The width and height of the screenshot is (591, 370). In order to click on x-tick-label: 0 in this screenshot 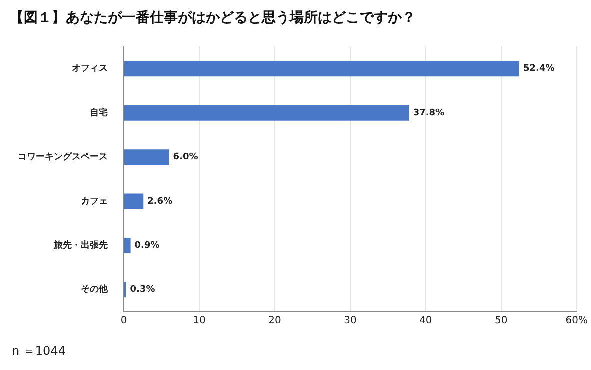, I will do `click(124, 321)`.